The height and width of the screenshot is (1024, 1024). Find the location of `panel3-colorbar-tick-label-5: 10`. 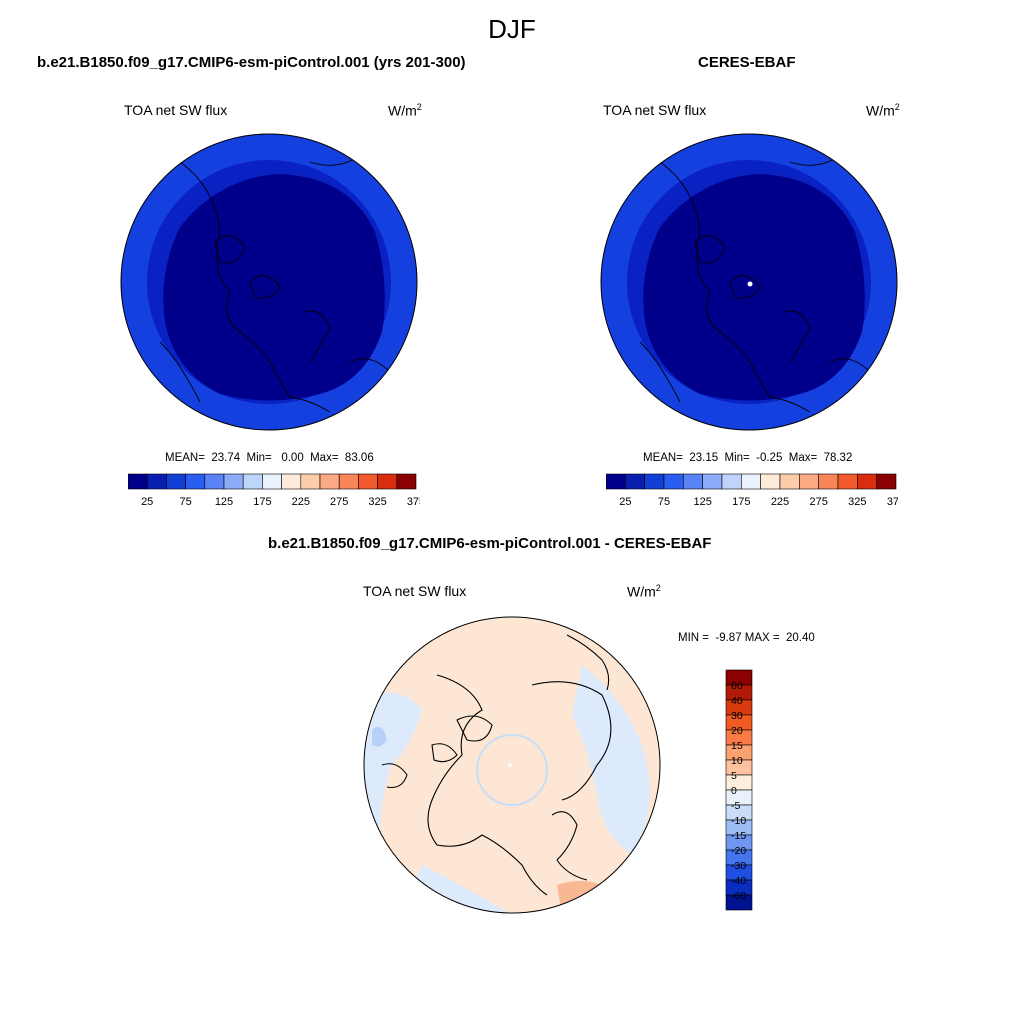

panel3-colorbar-tick-label-5: 10 is located at coordinates (737, 761).